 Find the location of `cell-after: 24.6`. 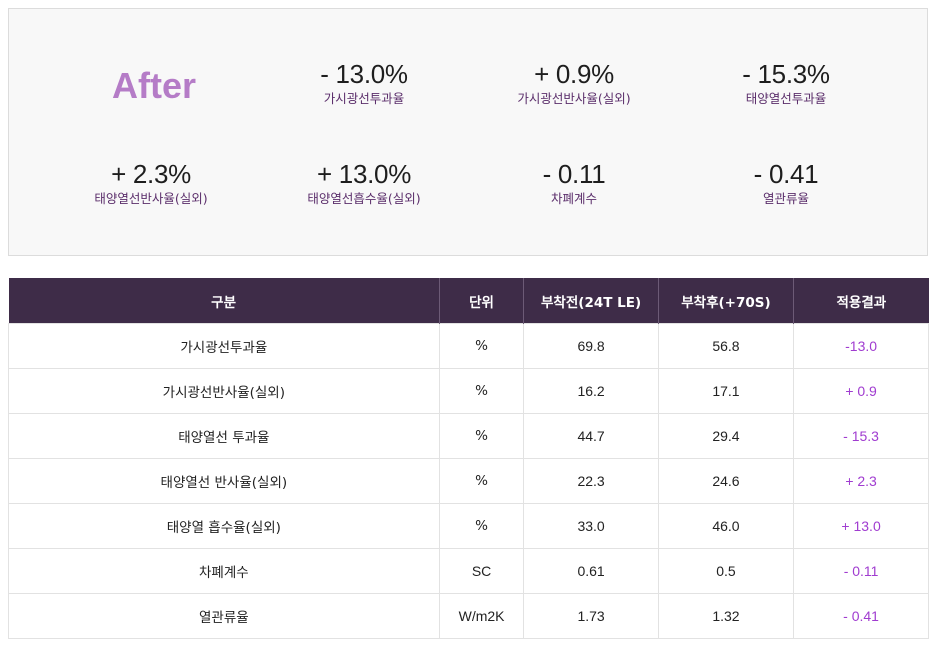

cell-after: 24.6 is located at coordinates (726, 481).